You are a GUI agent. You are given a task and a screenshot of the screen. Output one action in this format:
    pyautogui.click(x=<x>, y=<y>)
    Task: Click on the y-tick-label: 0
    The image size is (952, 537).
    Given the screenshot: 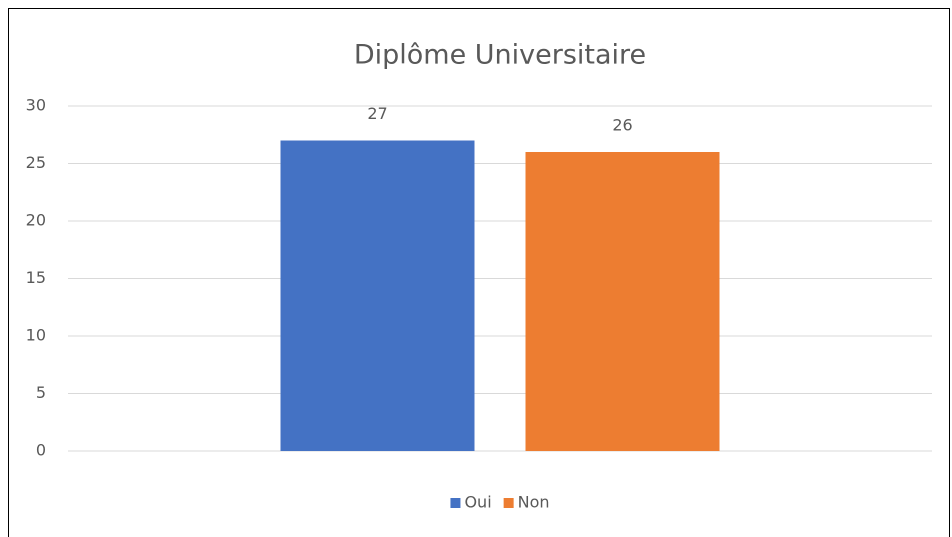 What is the action you would take?
    pyautogui.click(x=41, y=450)
    